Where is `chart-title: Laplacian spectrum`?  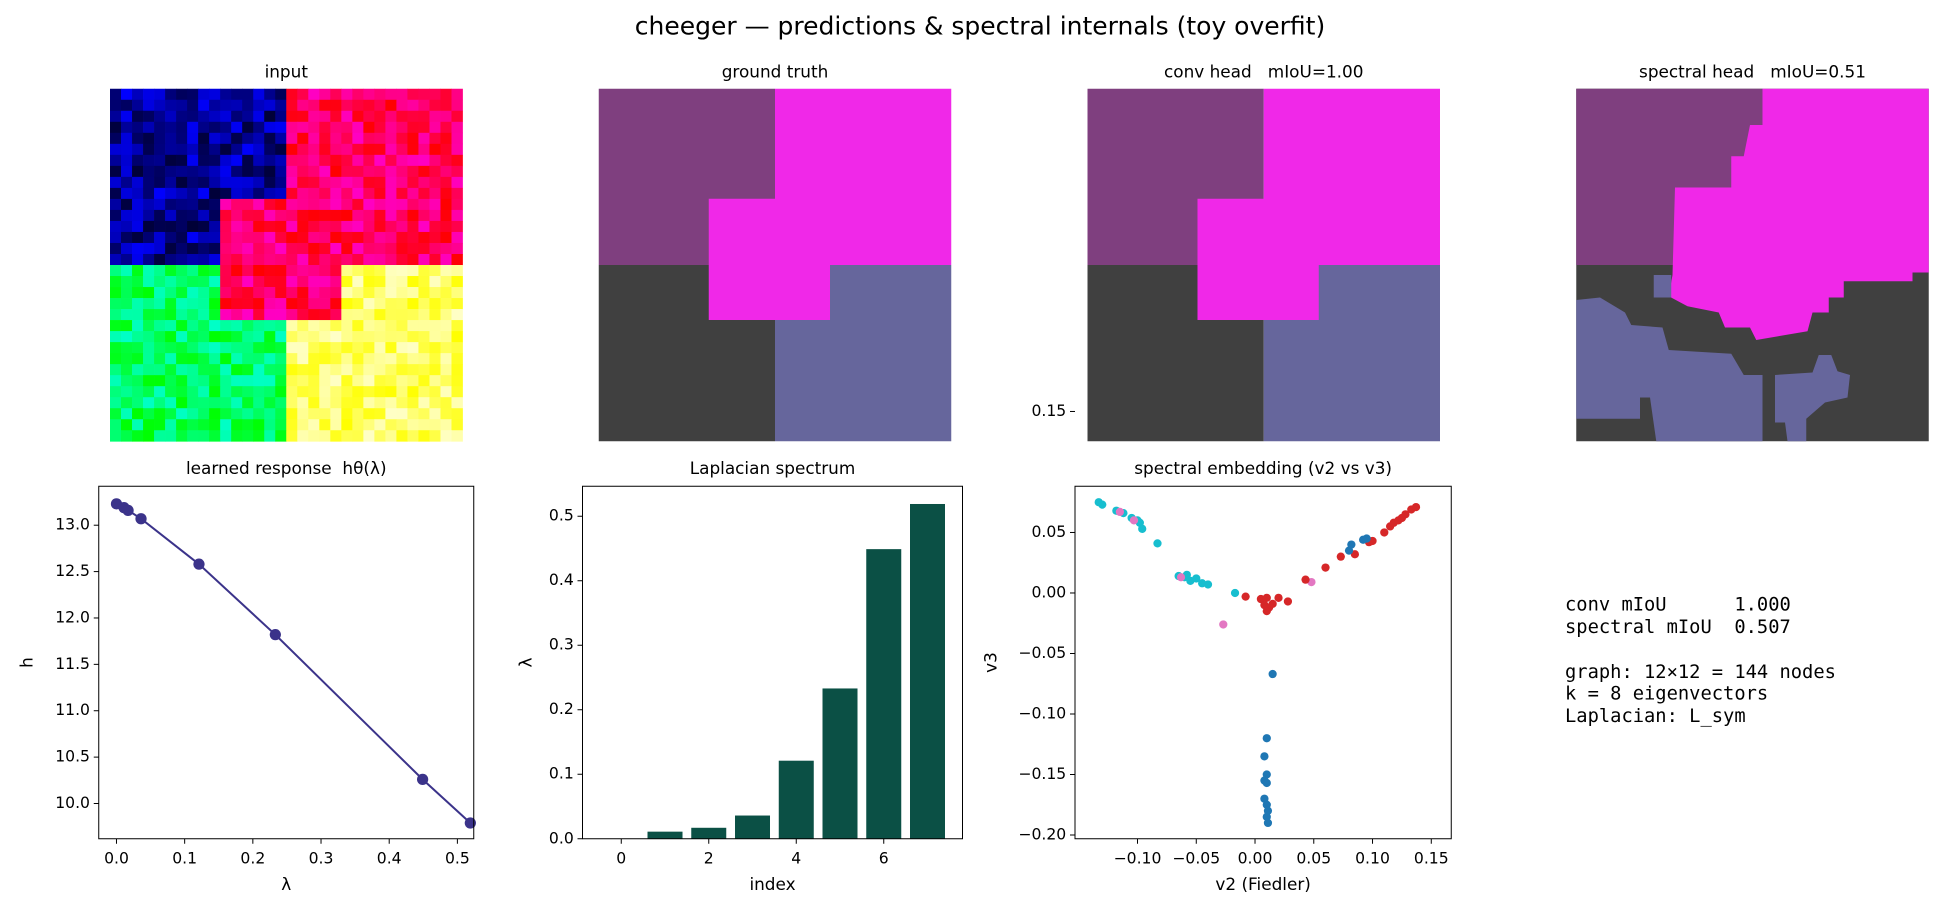
chart-title: Laplacian spectrum is located at coordinates (773, 468).